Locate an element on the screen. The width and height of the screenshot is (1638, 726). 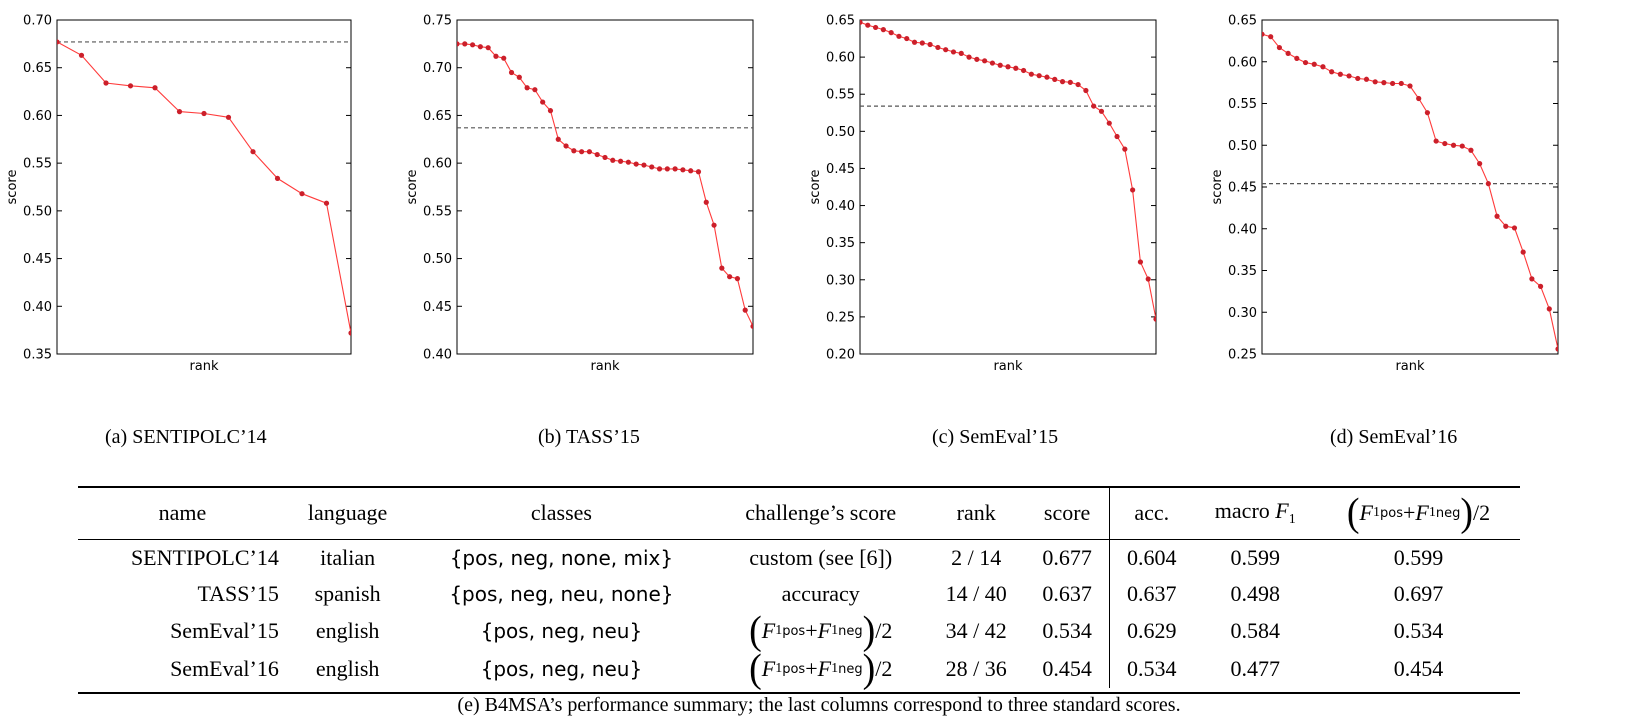
cell-avg-f1: 0.534 is located at coordinates (1418, 630).